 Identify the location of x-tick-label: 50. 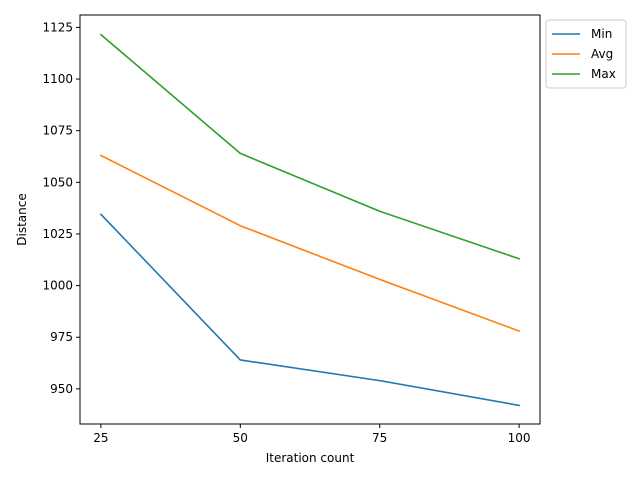
(240, 438).